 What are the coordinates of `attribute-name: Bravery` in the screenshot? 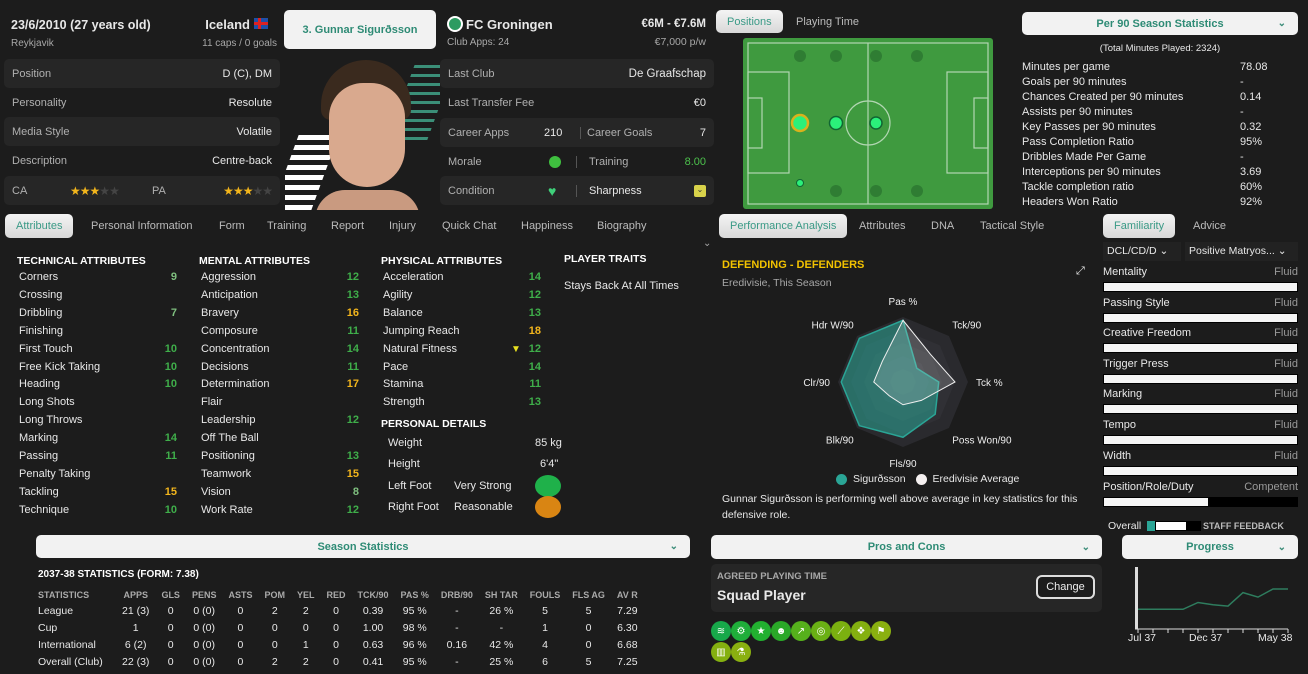 It's located at (220, 312).